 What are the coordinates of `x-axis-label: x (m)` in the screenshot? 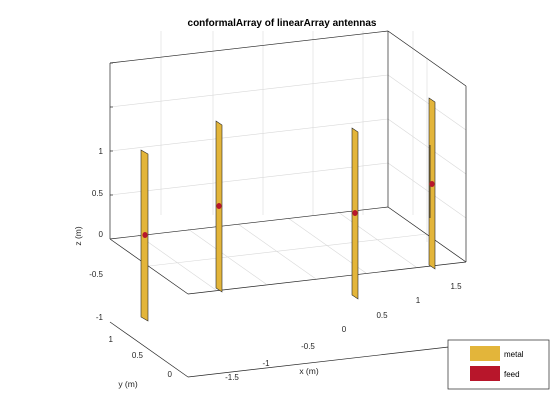 It's located at (309, 371).